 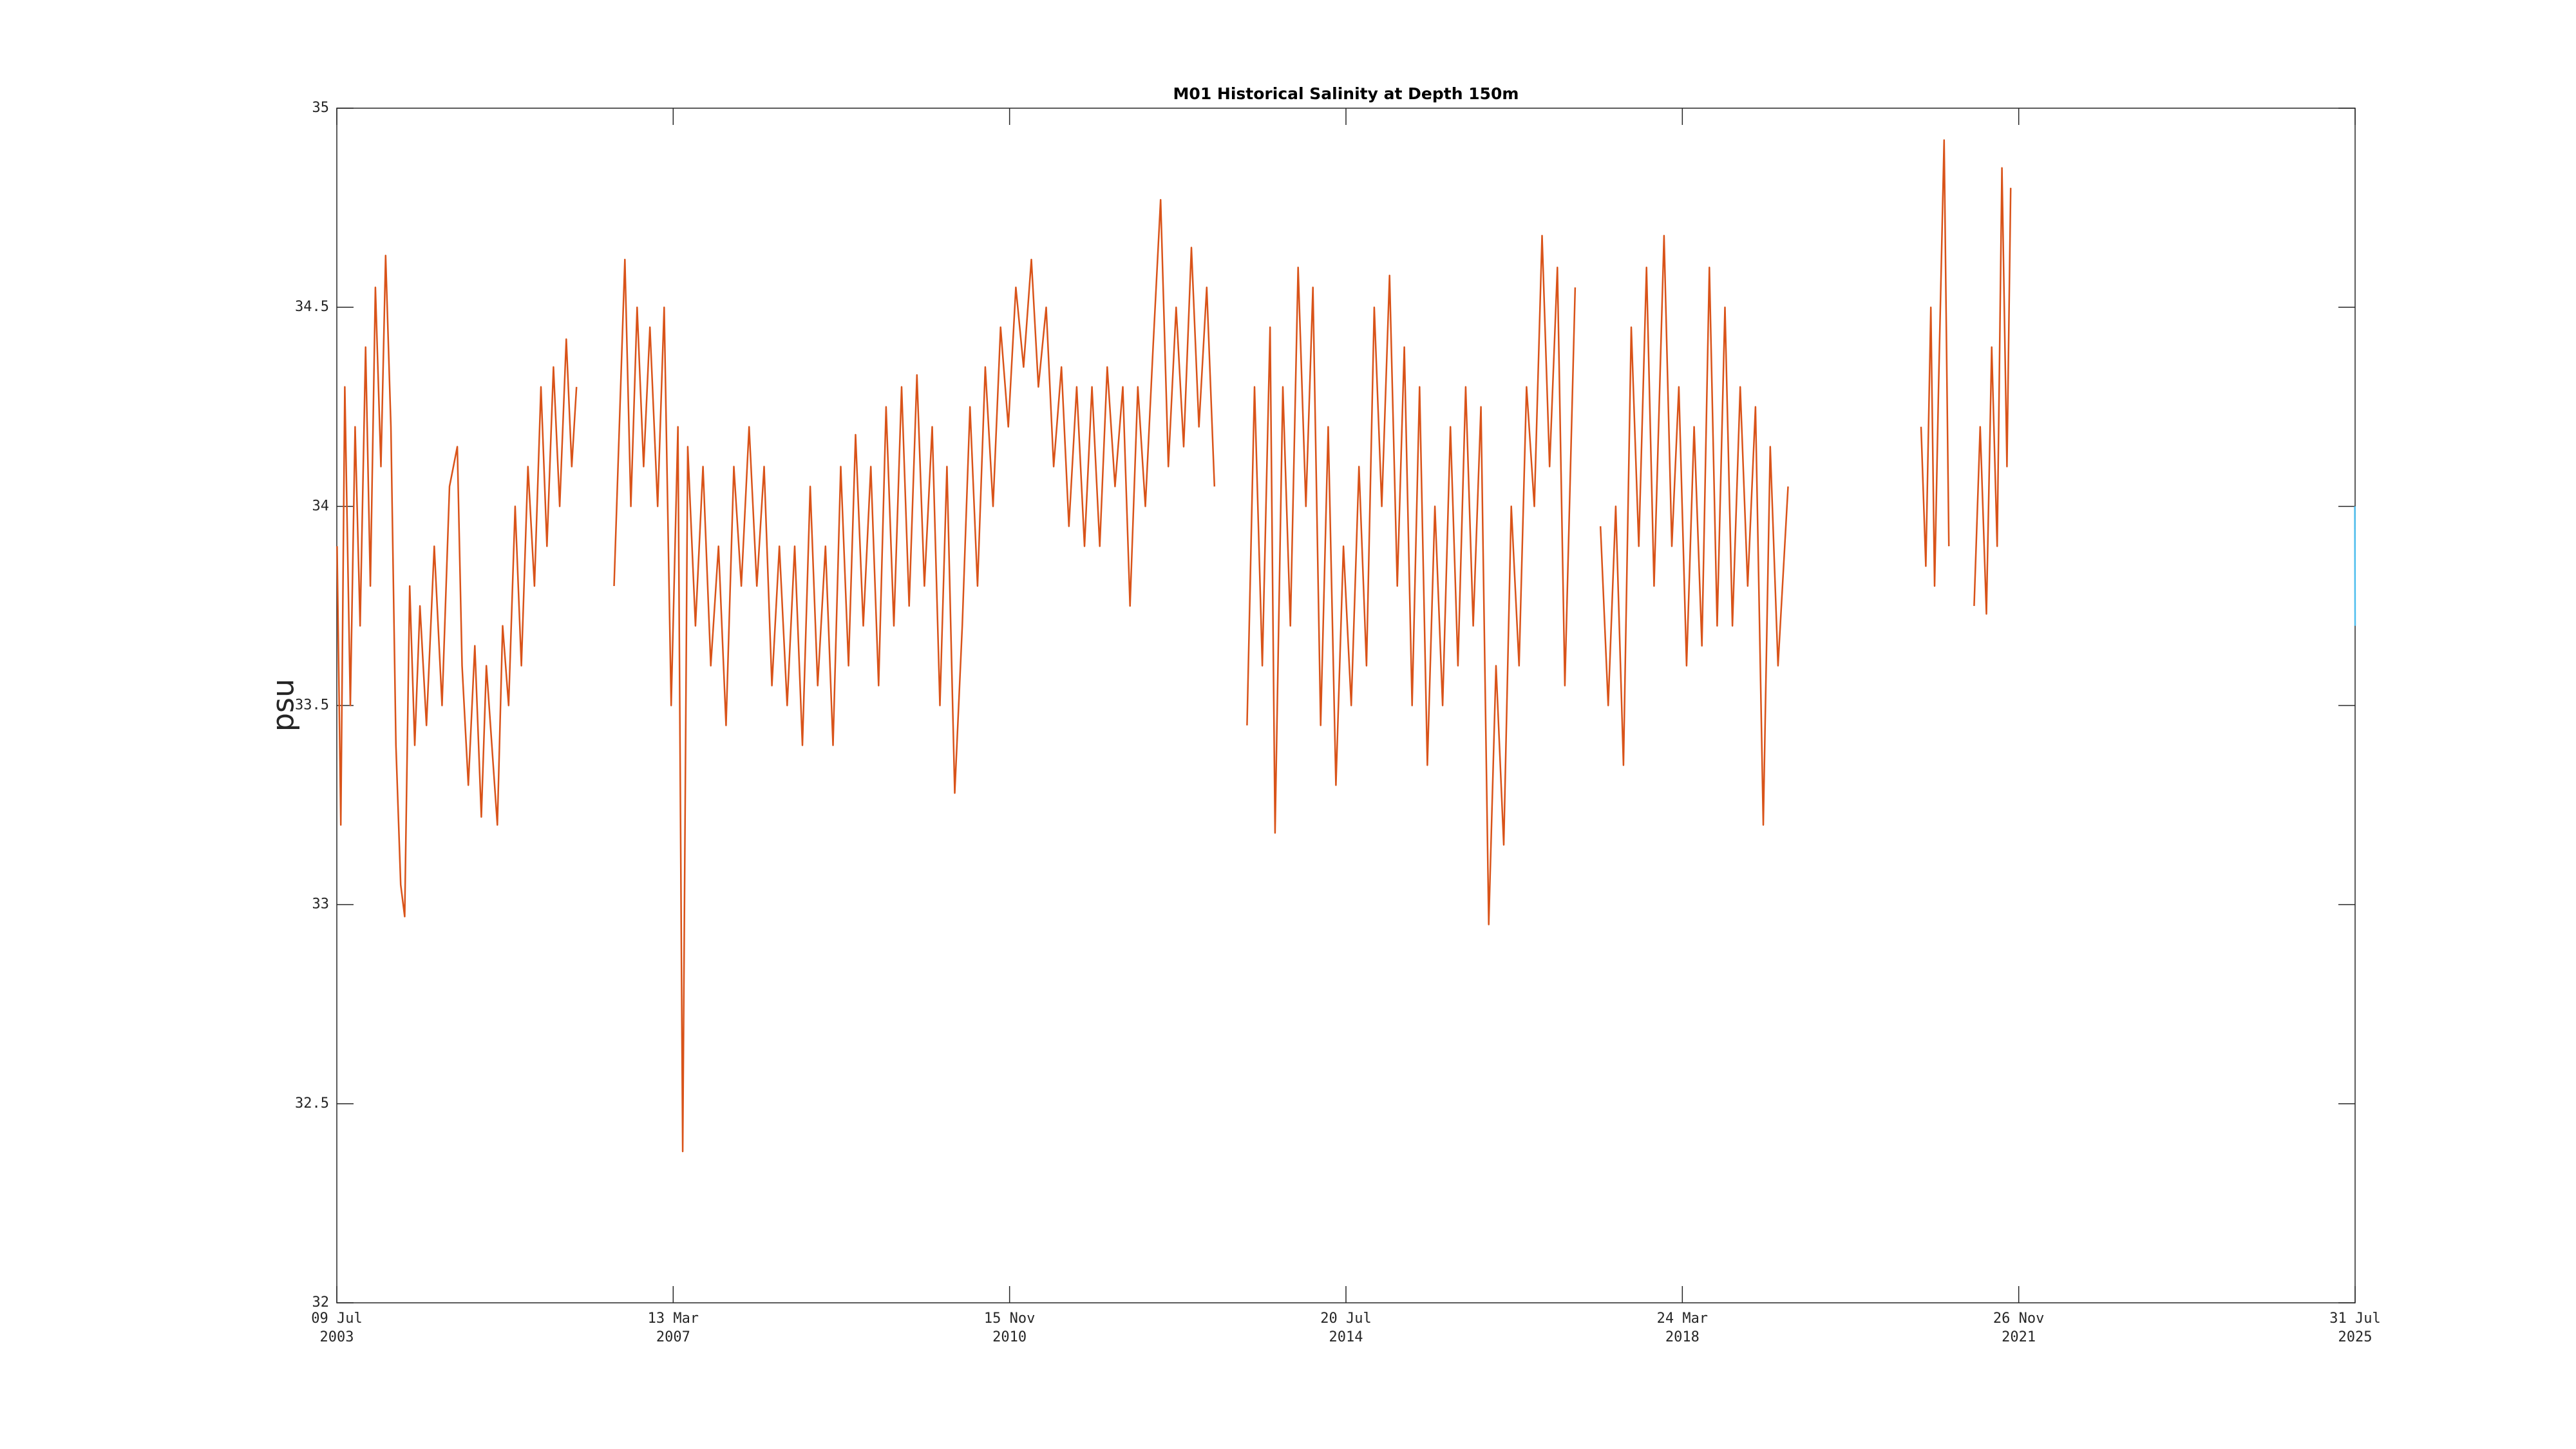 What do you see at coordinates (673, 1328) in the screenshot?
I see `x-tick-label: 13 Mar 2007` at bounding box center [673, 1328].